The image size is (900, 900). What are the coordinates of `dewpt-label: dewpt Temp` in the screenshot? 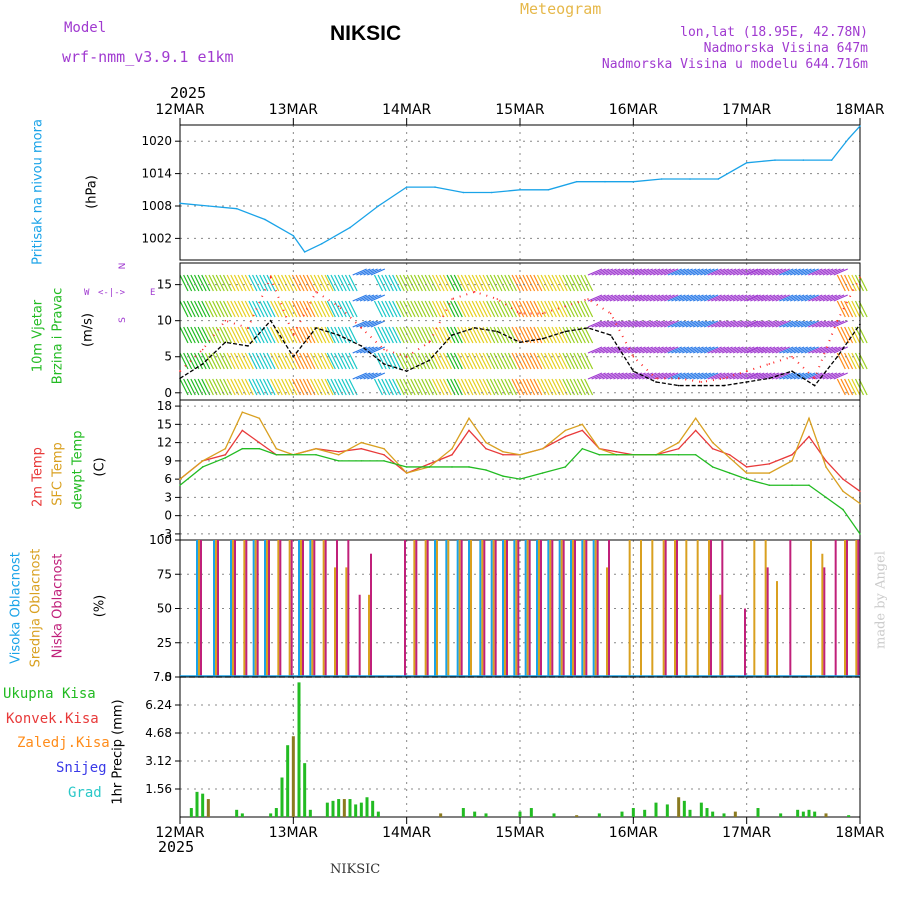 It's located at (78, 470).